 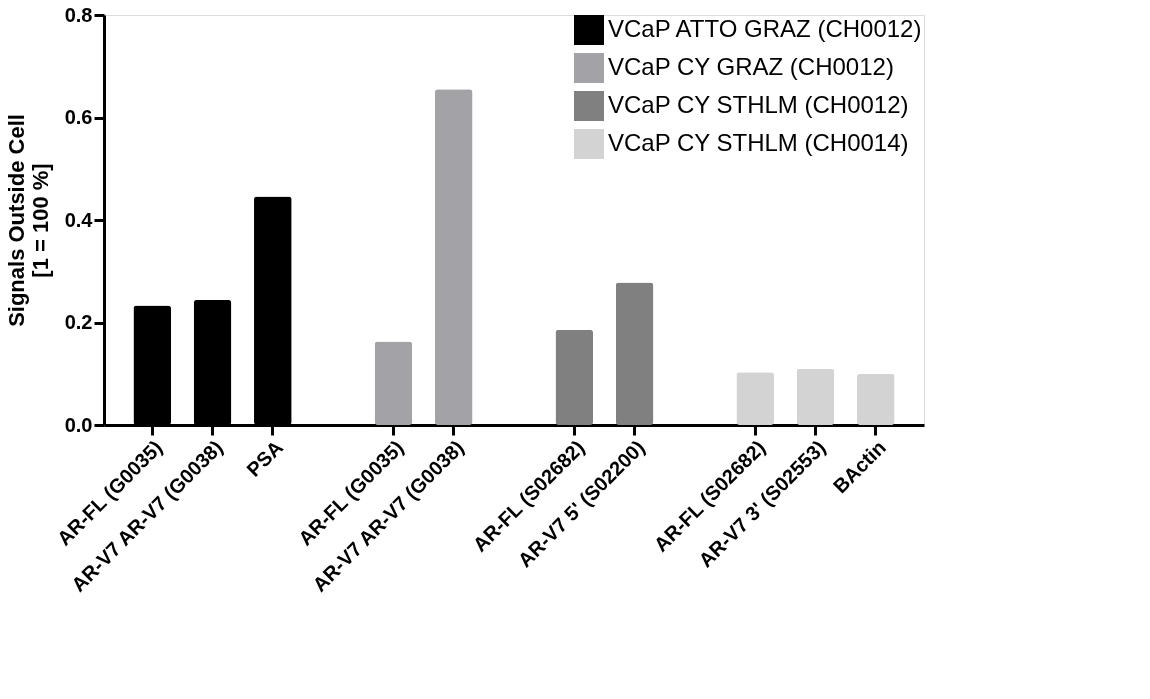 What do you see at coordinates (78, 14) in the screenshot?
I see `y-tick-label: 0.8` at bounding box center [78, 14].